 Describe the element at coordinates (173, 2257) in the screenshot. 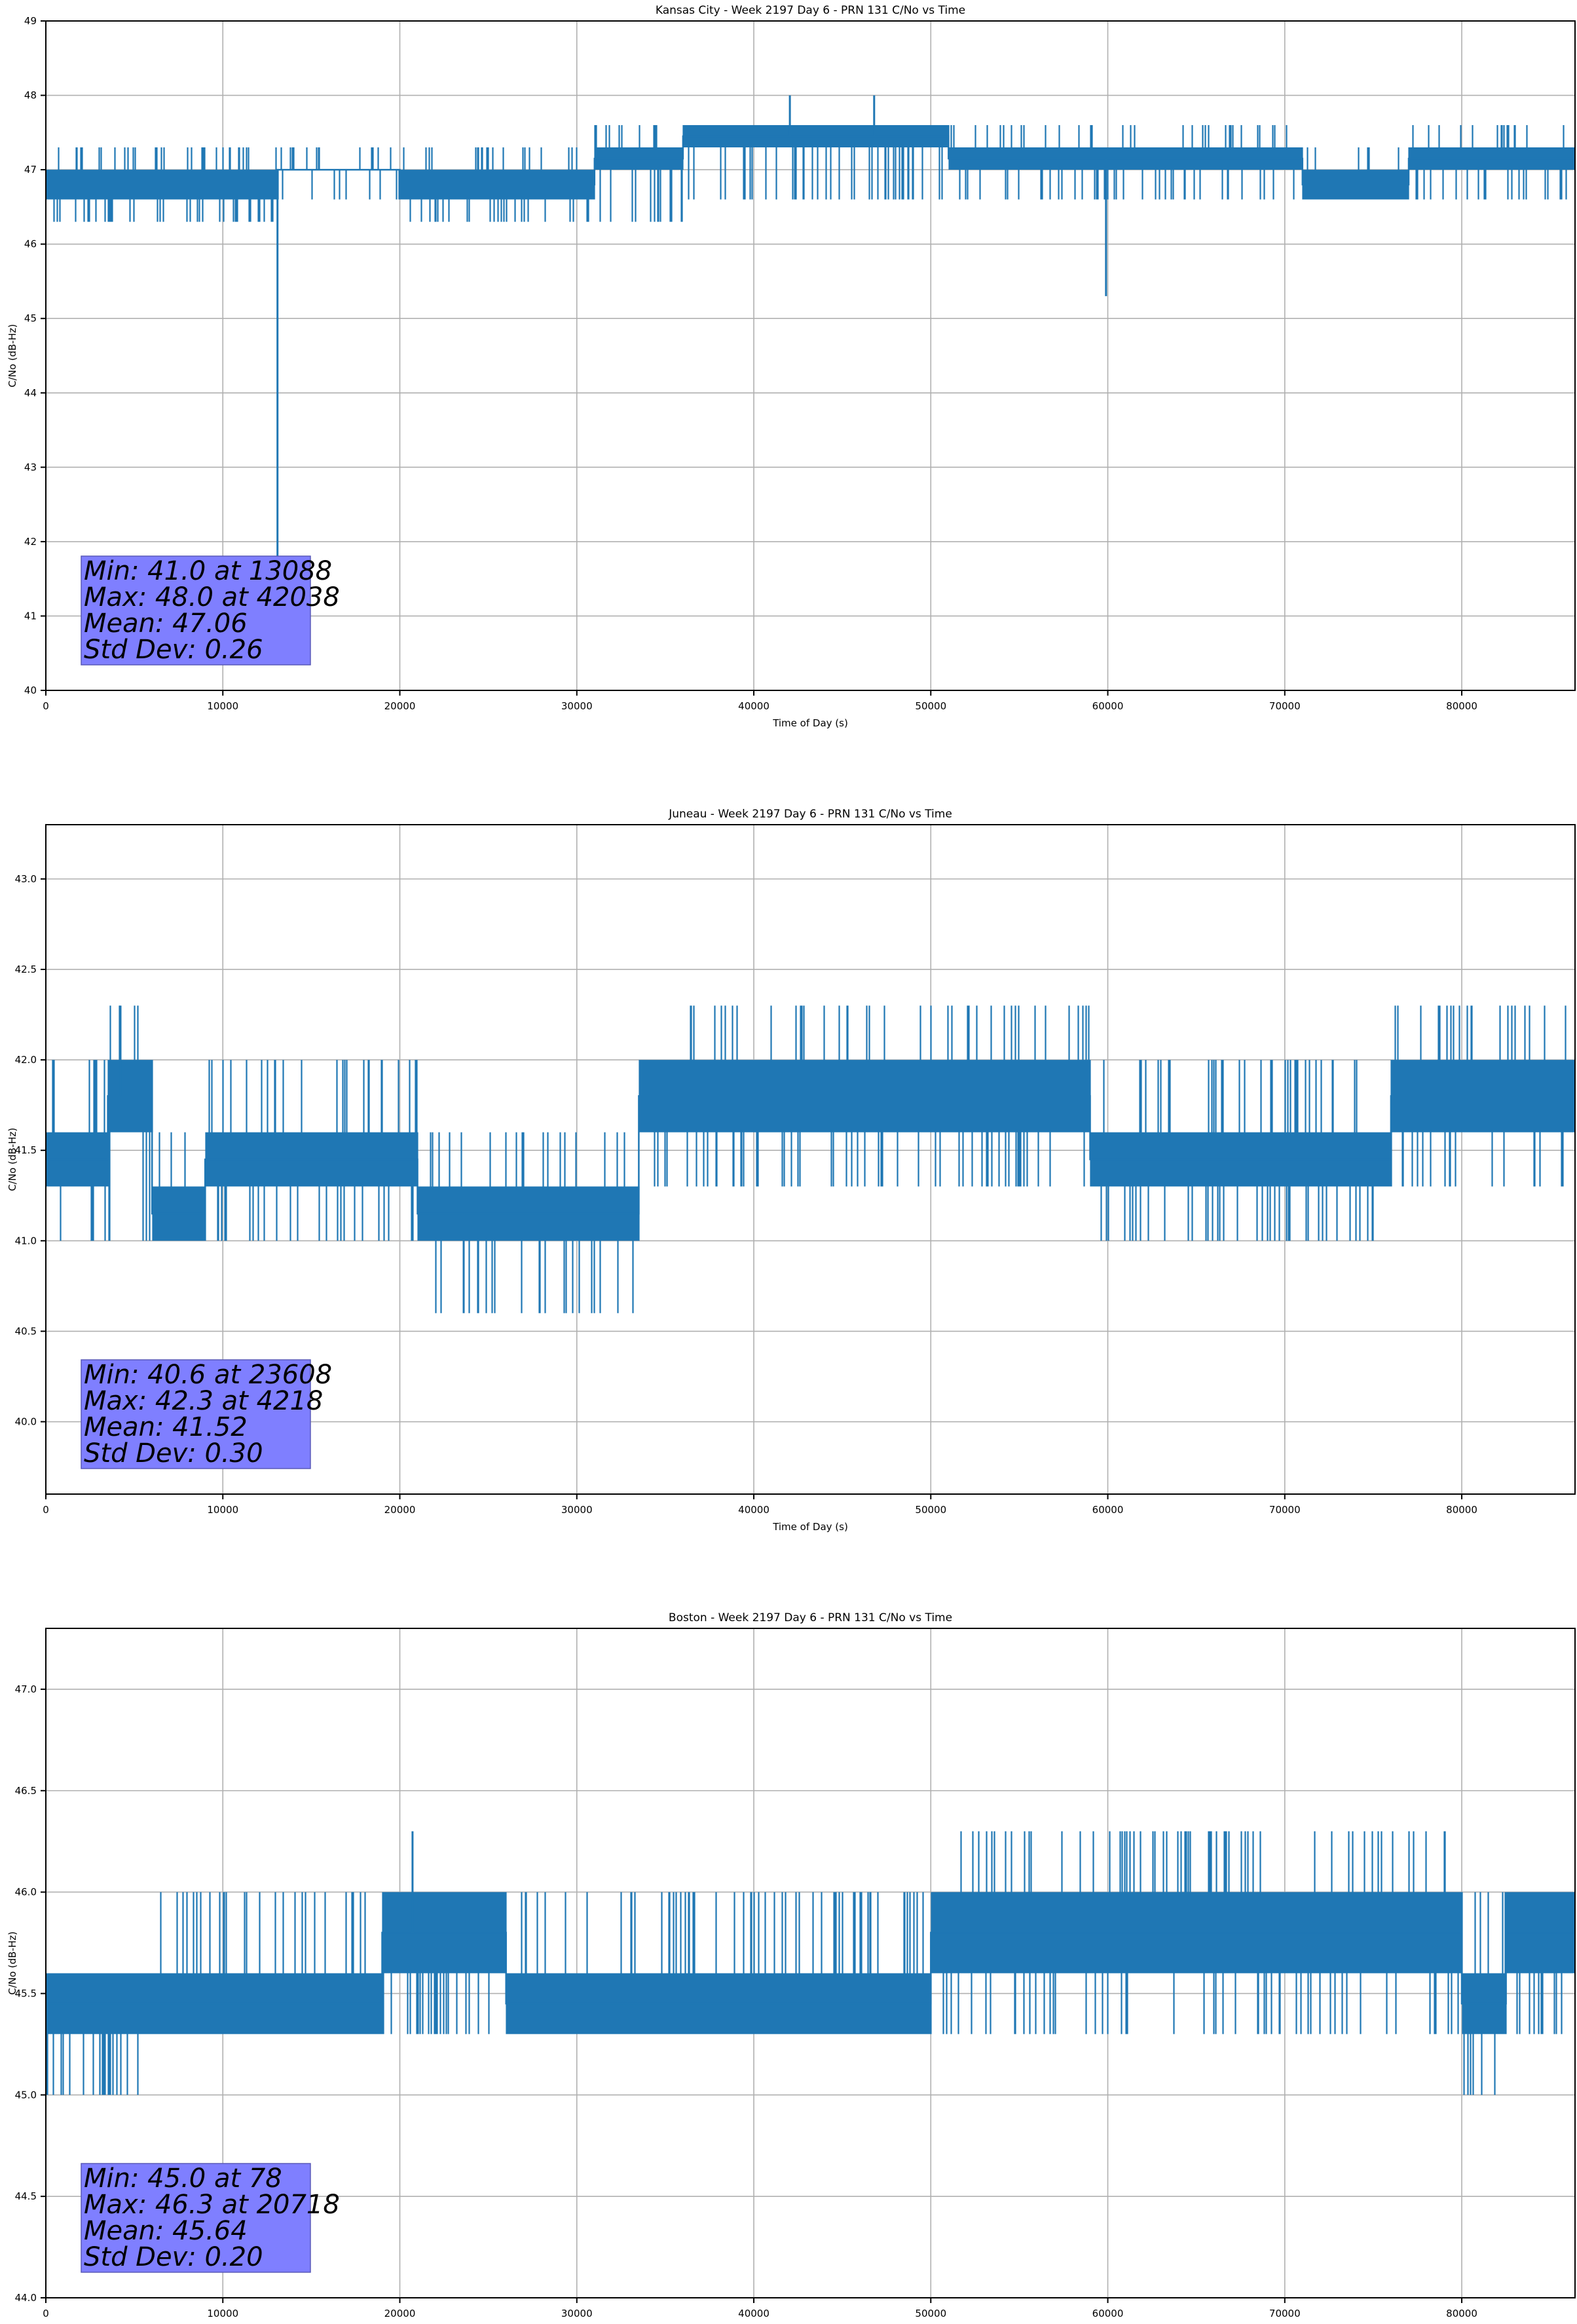

I see `stats-line: Std Dev: 0.20` at that location.